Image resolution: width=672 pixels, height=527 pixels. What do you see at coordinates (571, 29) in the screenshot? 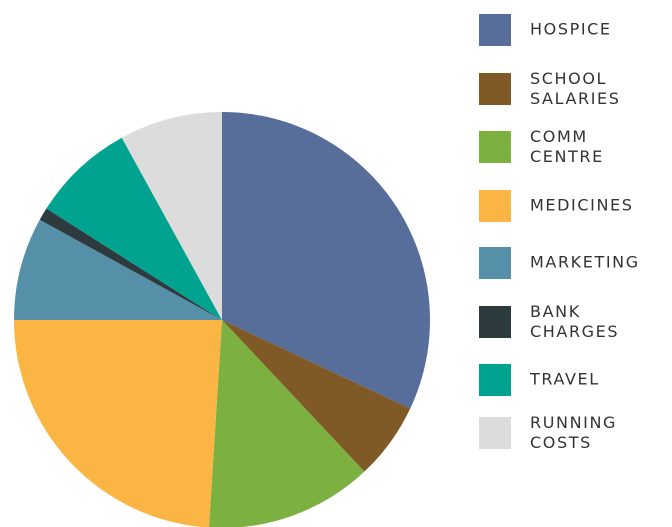
I see `legend-label: HOSPICE` at bounding box center [571, 29].